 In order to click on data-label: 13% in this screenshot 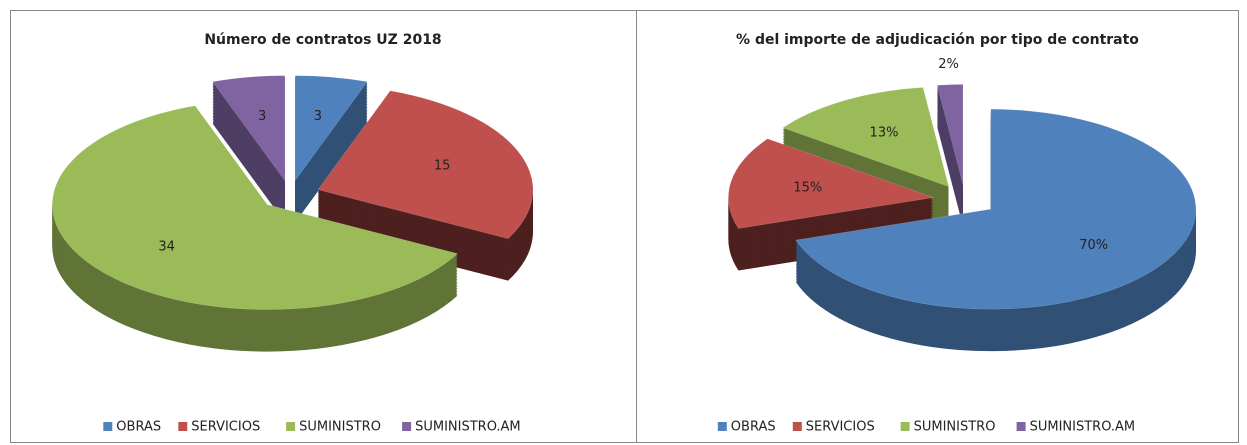, I will do `click(884, 133)`.